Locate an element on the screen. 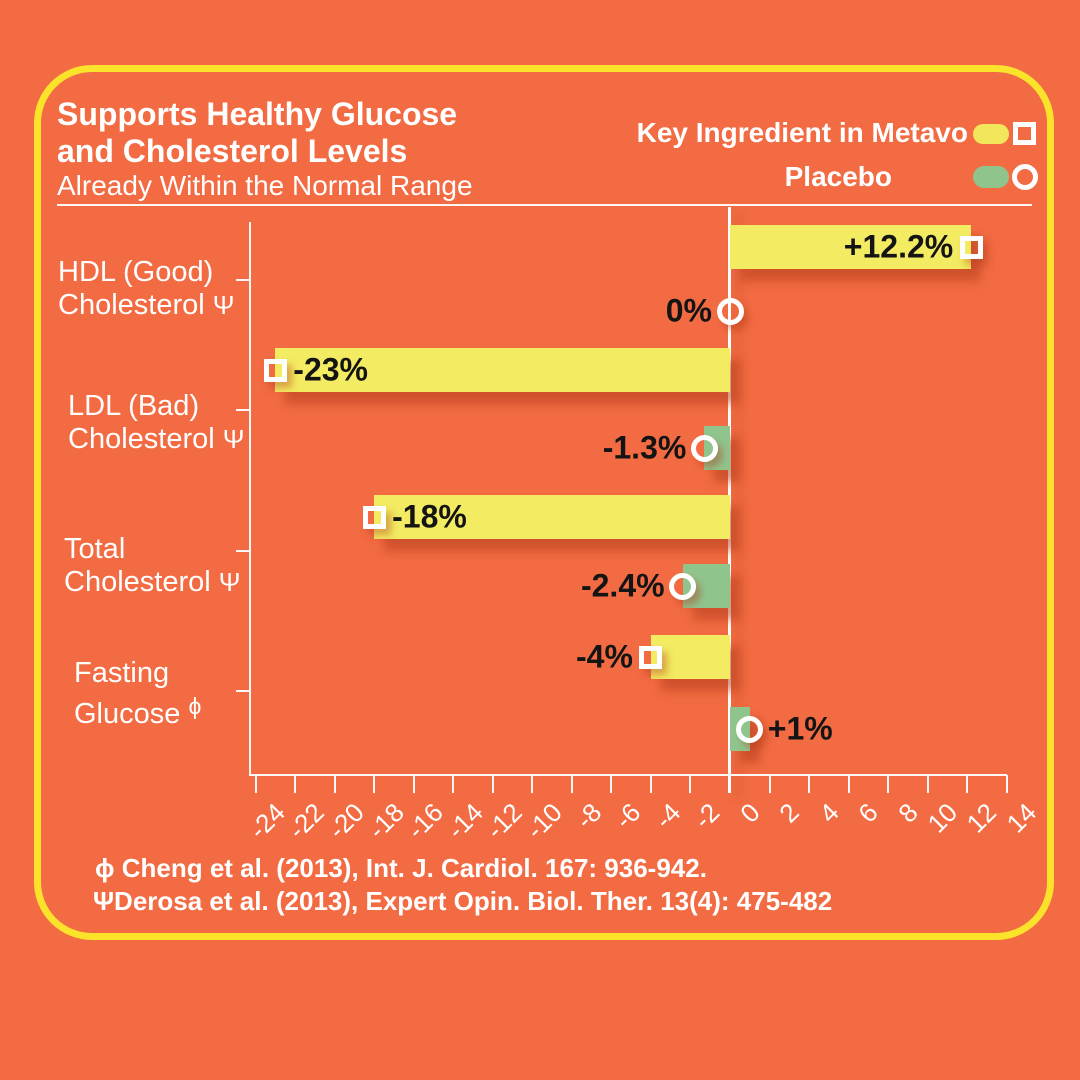 This screenshot has height=1080, width=1080. category-label-2: Total Cholesterol Ψ is located at coordinates (152, 565).